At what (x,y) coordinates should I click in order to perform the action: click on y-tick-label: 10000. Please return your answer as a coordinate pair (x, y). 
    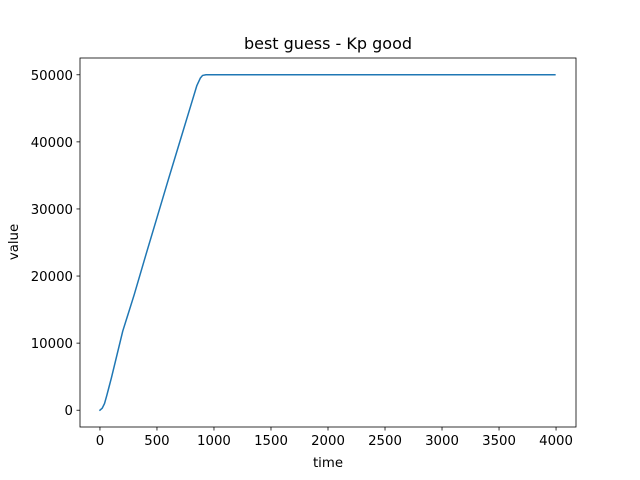
    Looking at the image, I should click on (52, 344).